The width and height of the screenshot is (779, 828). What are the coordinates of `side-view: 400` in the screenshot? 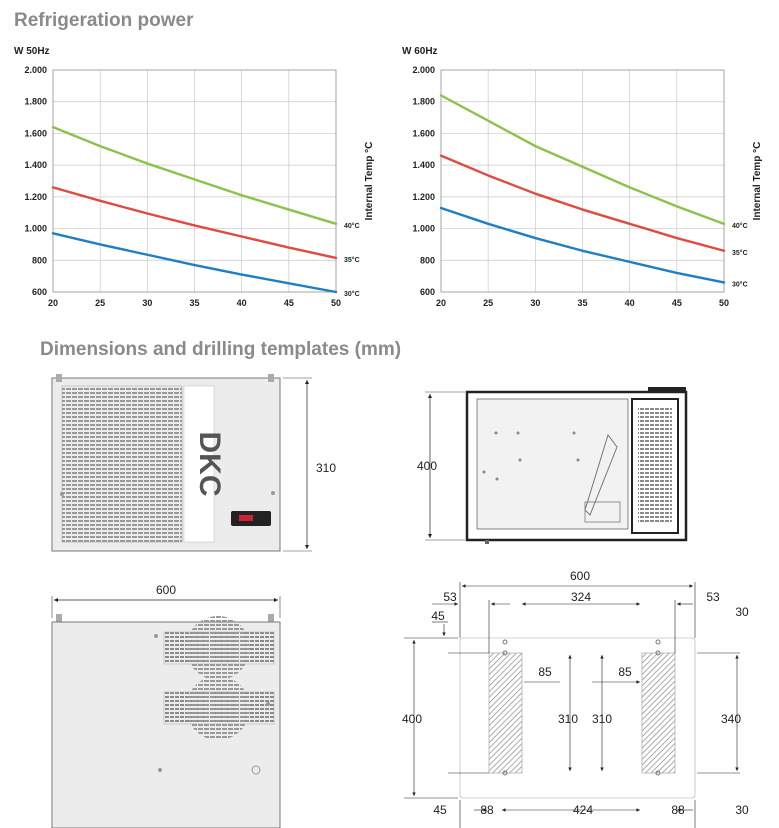 It's located at (552, 465).